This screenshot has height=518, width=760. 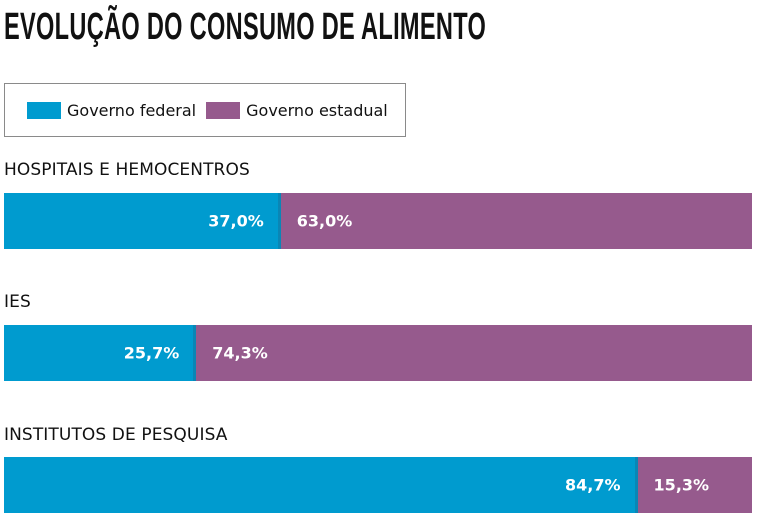 I want to click on bar-segment-federal: 37,0%, so click(x=142, y=221).